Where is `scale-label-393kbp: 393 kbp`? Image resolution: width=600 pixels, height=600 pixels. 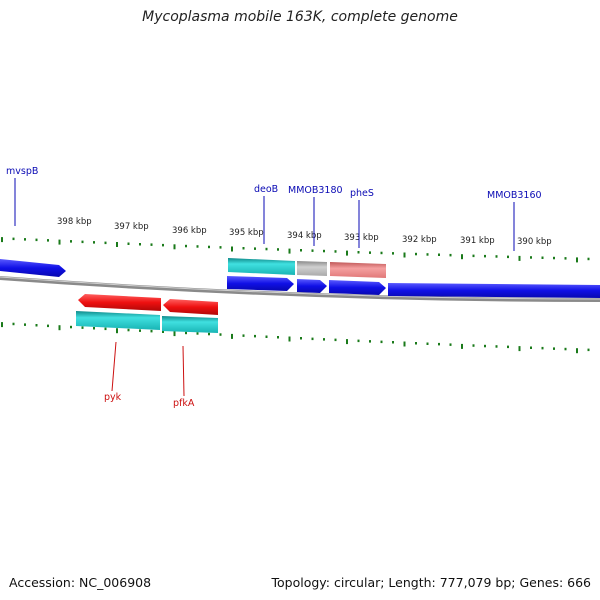 scale-label-393kbp: 393 kbp is located at coordinates (361, 238).